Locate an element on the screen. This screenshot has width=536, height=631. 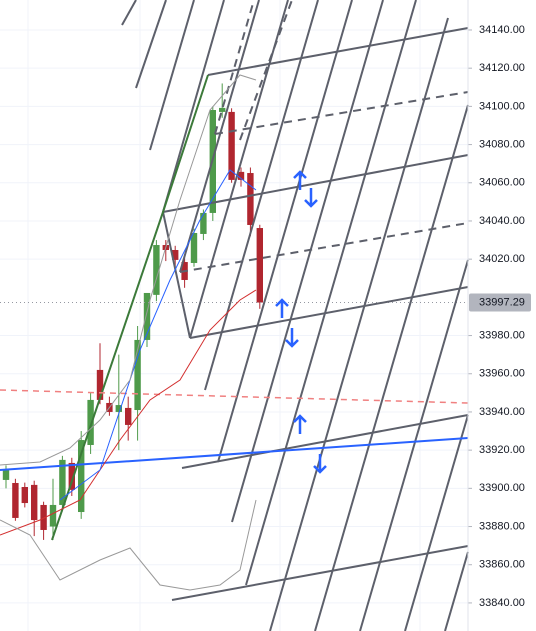
arrows is located at coordinates (301, 322).